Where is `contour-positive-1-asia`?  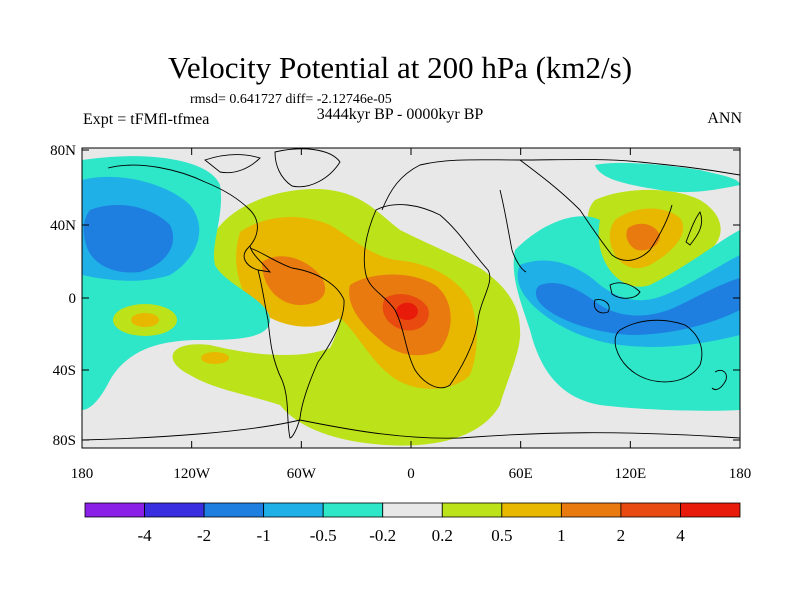
contour-positive-1-asia is located at coordinates (643, 237).